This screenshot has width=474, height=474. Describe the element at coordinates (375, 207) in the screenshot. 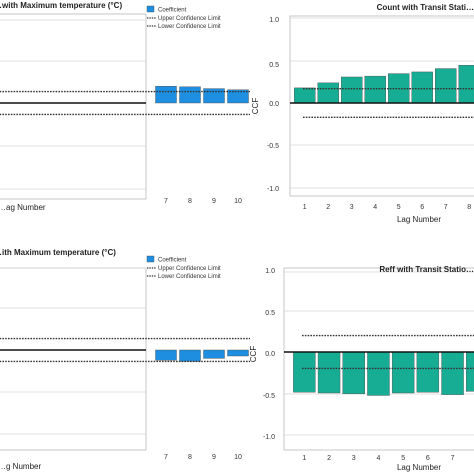

I see `chart-2-x-tick-4: 4` at that location.